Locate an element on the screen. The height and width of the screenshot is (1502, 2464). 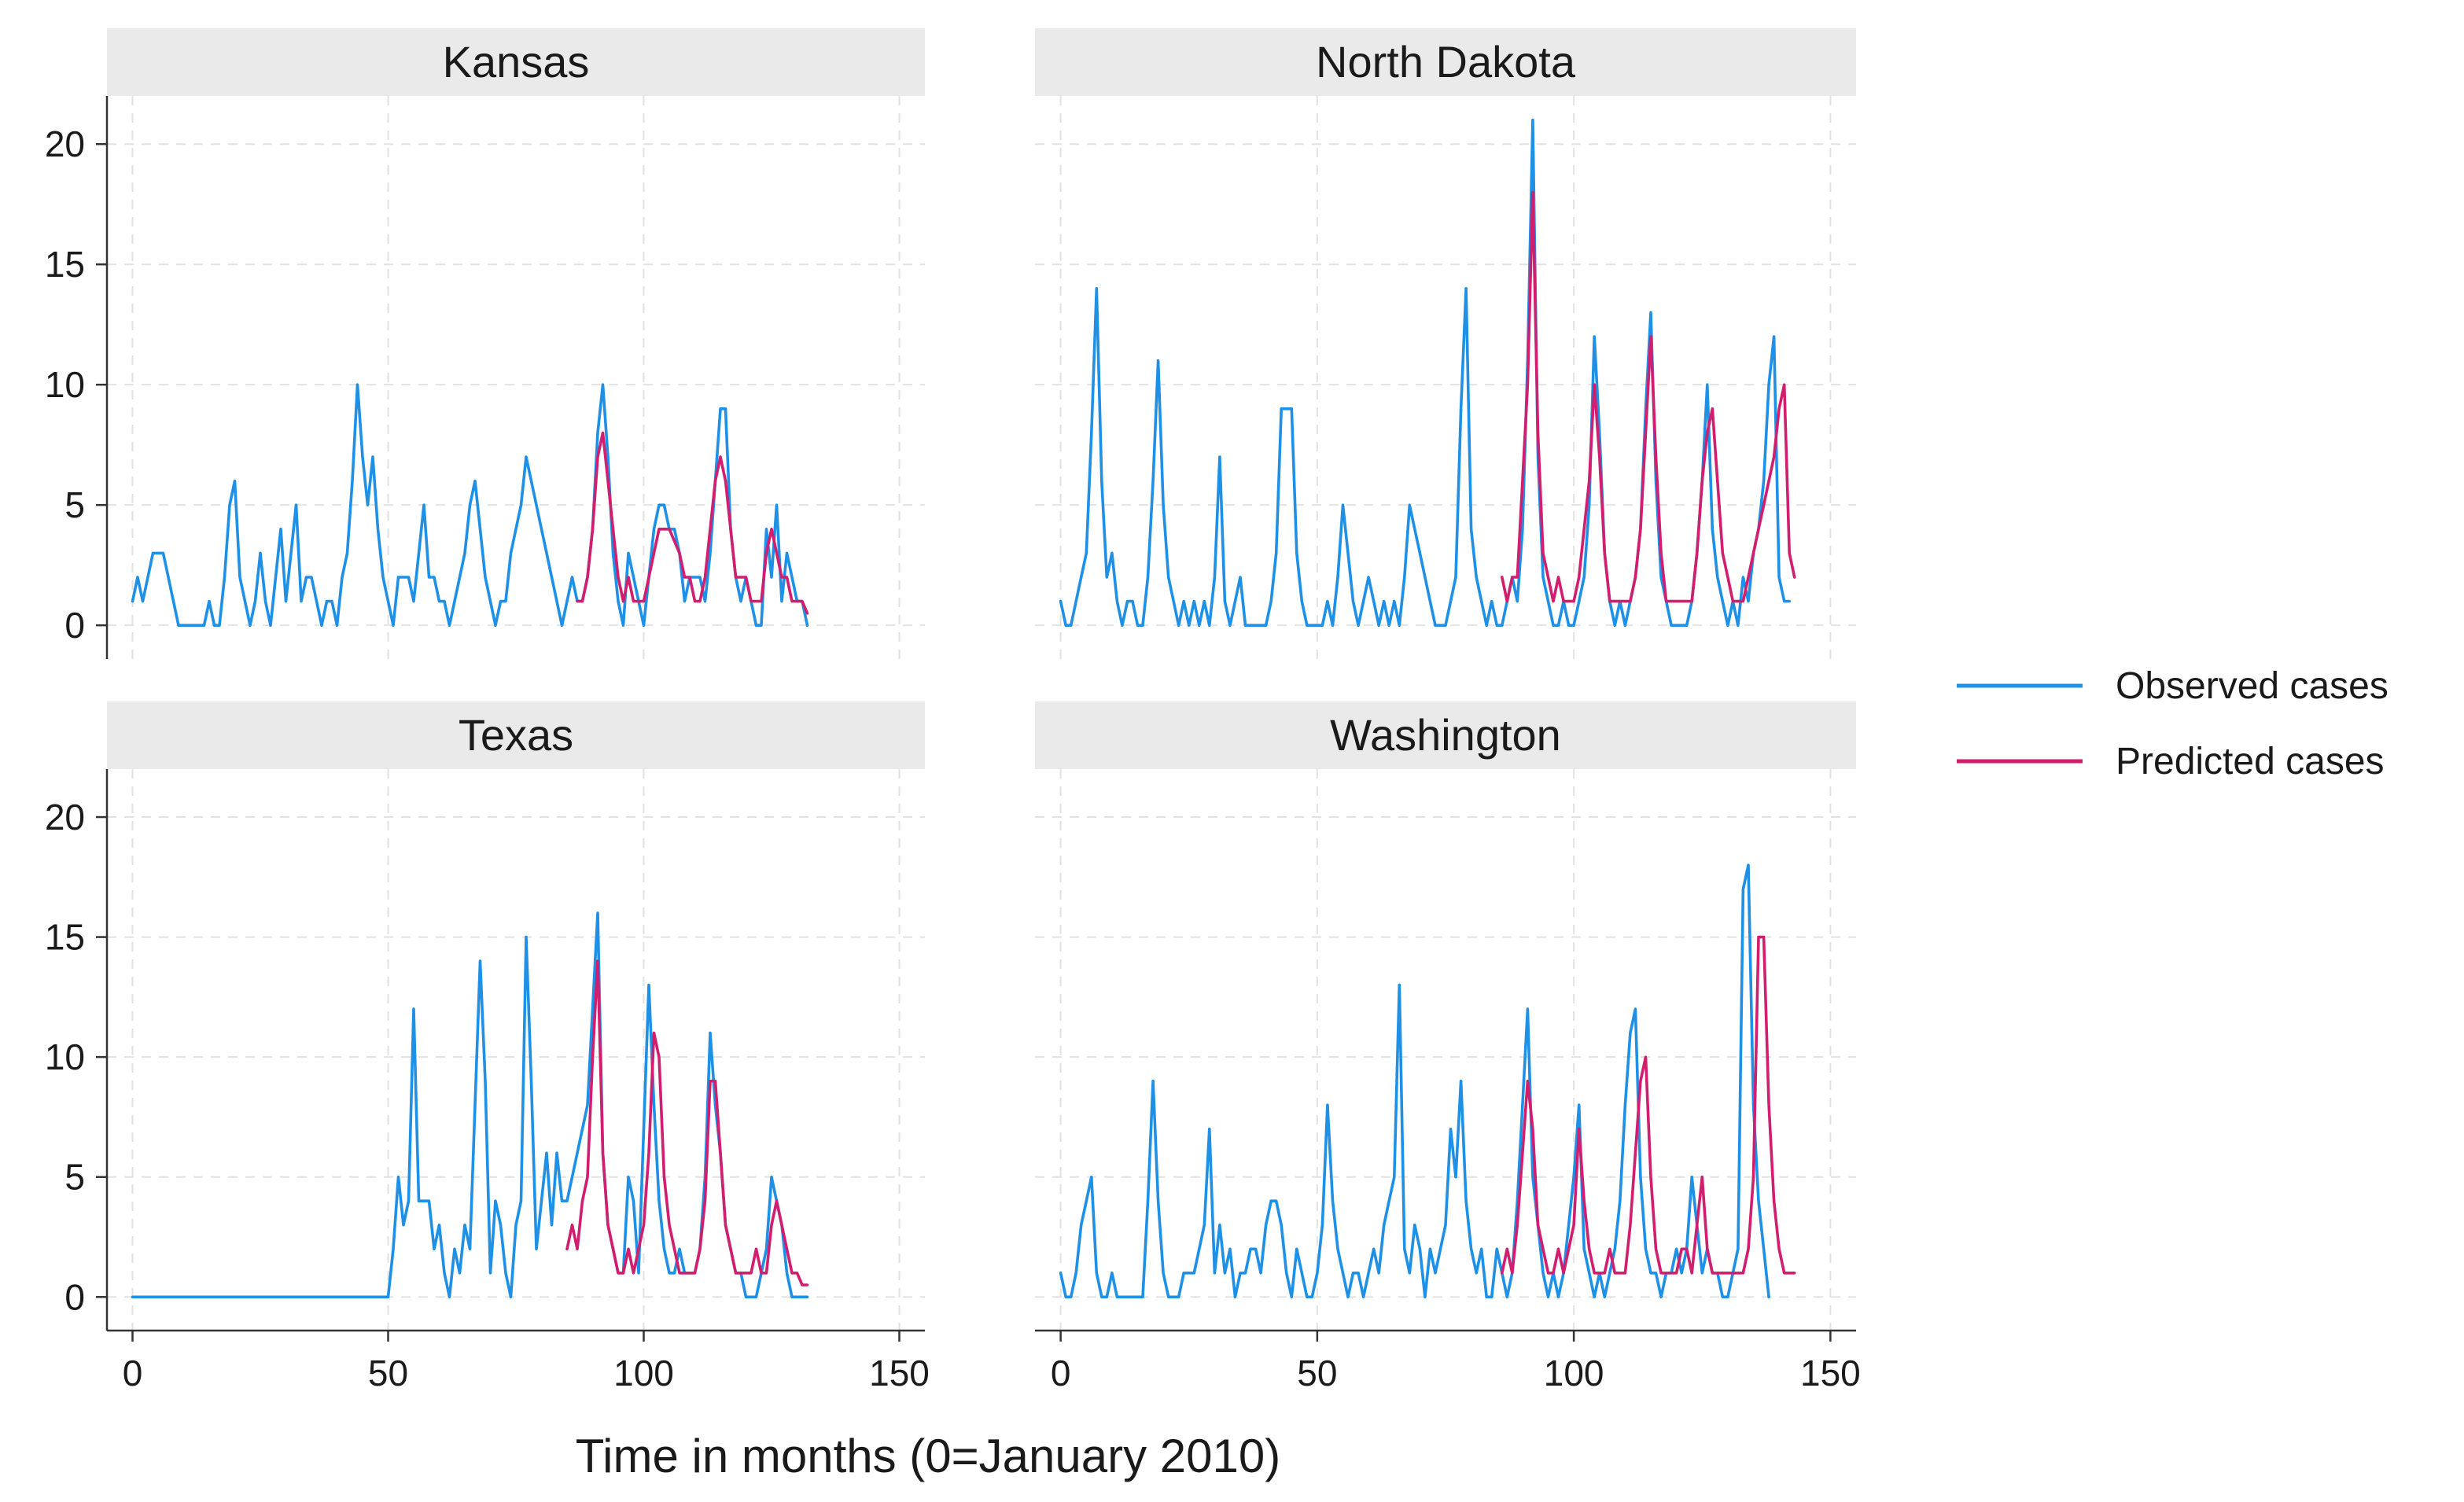
panel-title: North Dakota is located at coordinates (1446, 62).